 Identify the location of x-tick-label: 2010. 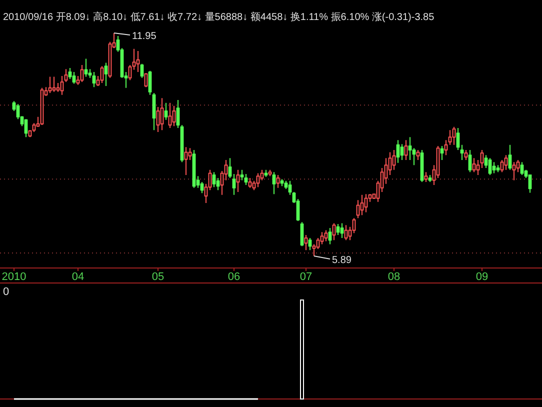
(14, 277).